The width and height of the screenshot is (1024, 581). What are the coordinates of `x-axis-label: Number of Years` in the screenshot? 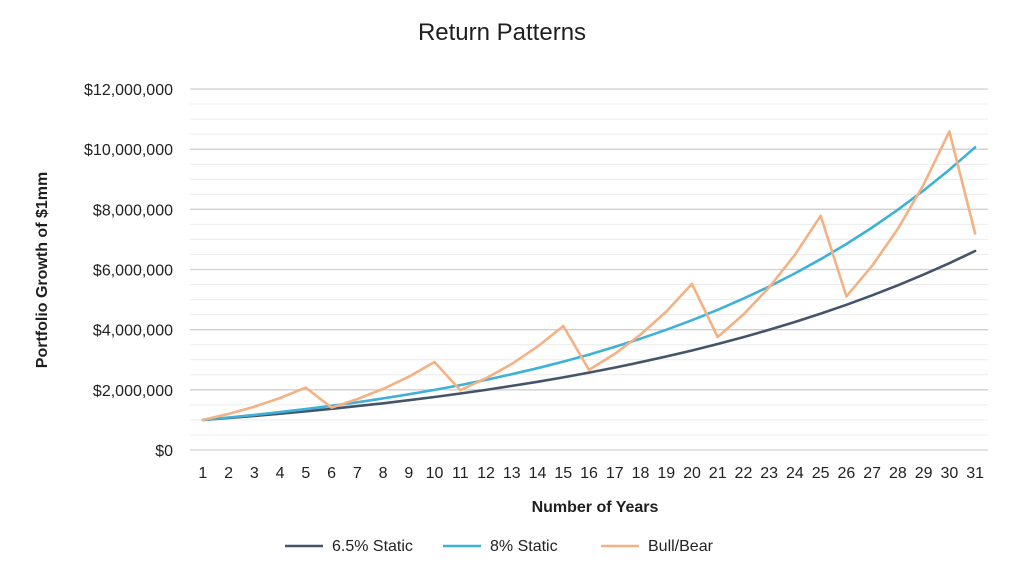 It's located at (595, 507).